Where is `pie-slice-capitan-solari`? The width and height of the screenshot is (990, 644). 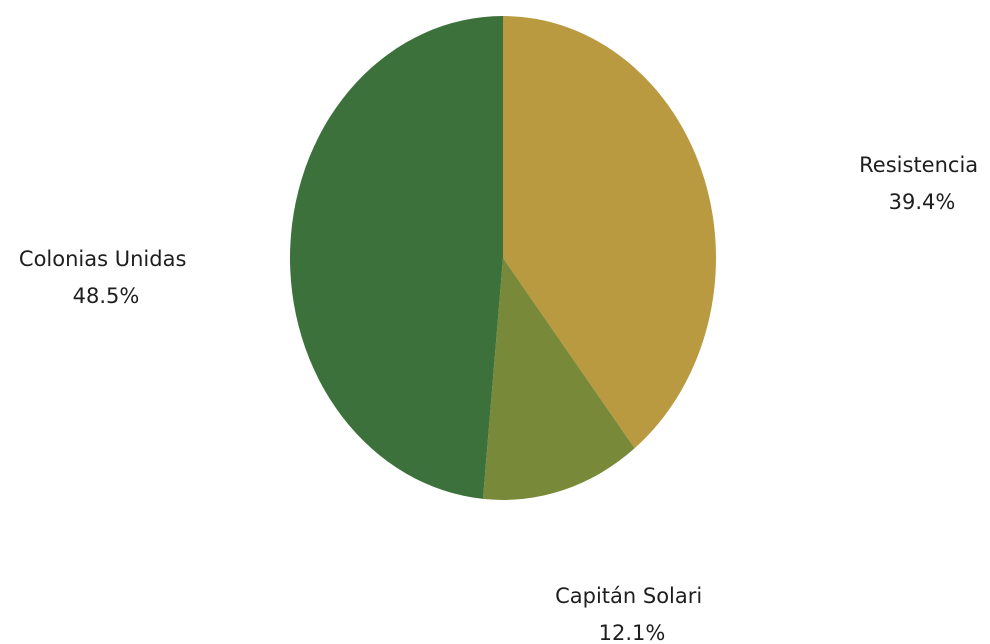 pie-slice-capitan-solari is located at coordinates (558, 379).